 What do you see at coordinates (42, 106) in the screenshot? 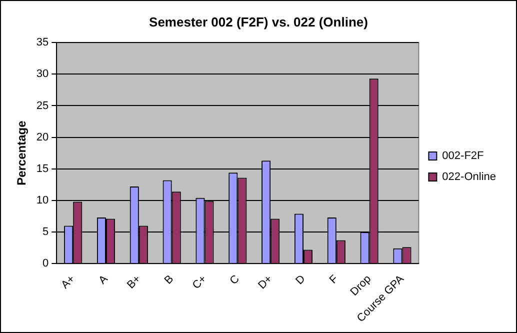
I see `y-tick-label: 25` at bounding box center [42, 106].